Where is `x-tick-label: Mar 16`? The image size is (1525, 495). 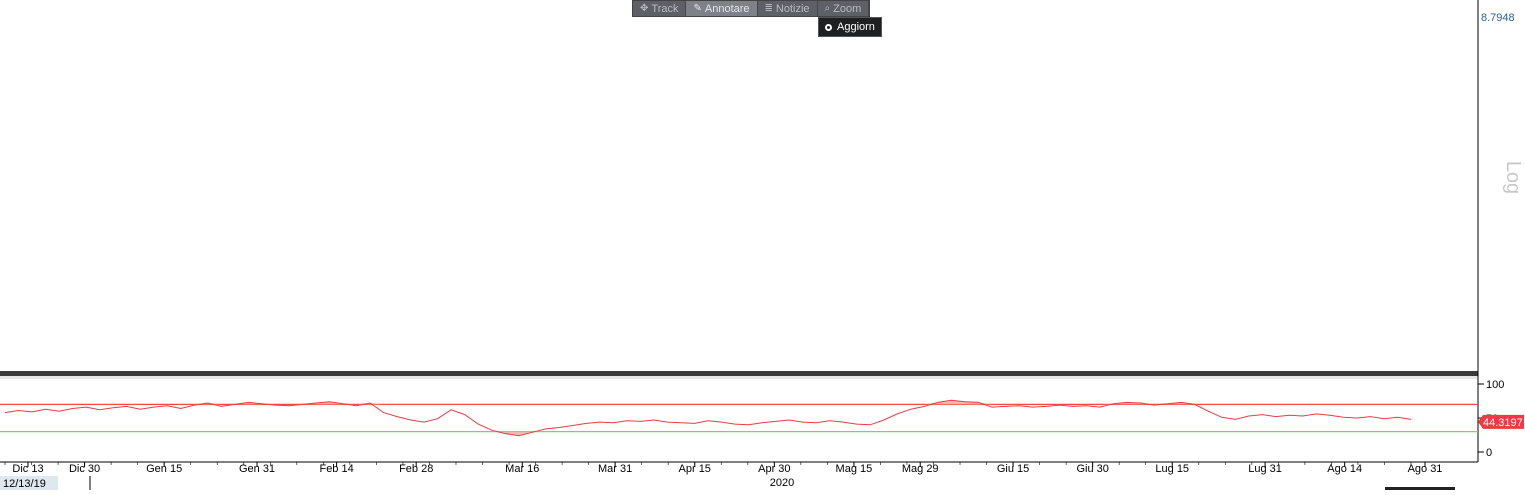 x-tick-label: Mar 16 is located at coordinates (522, 469).